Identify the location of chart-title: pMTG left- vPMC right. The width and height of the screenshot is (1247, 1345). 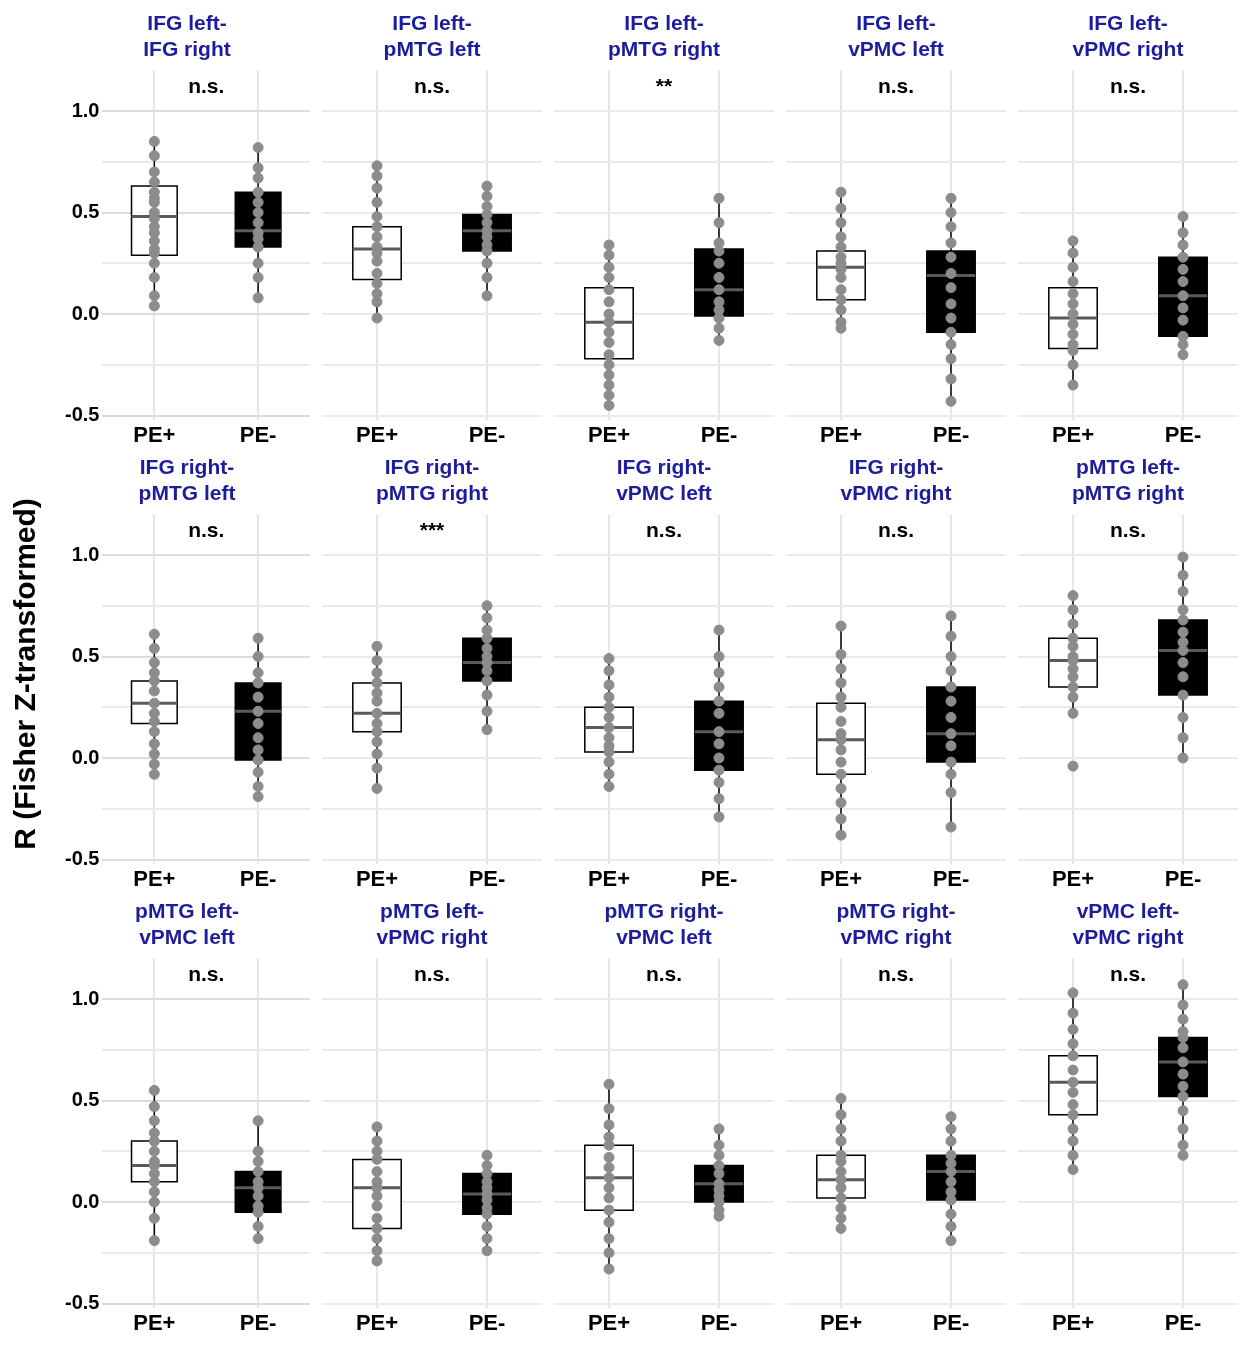
(432, 923).